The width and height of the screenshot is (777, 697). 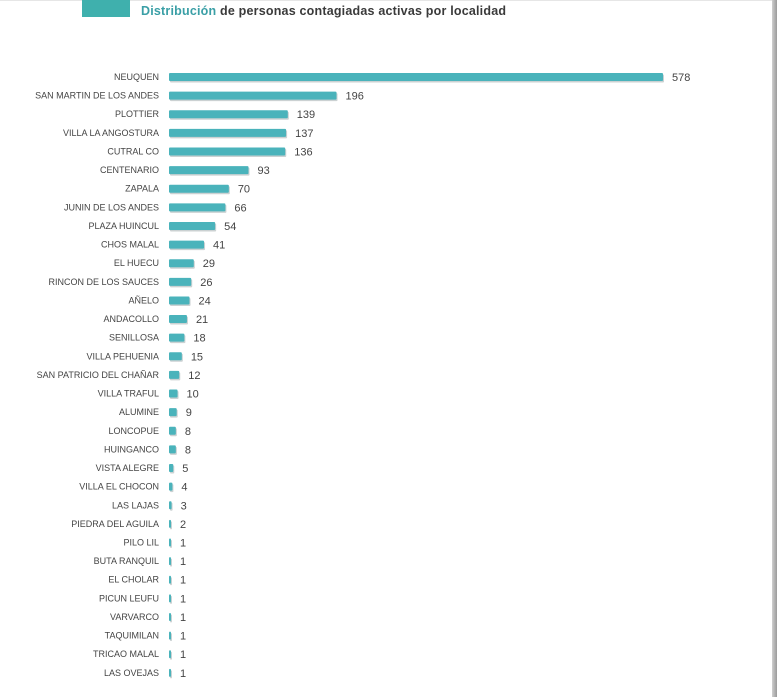 What do you see at coordinates (135, 505) in the screenshot?
I see `category-label-las-lajas: LAS LAJAS` at bounding box center [135, 505].